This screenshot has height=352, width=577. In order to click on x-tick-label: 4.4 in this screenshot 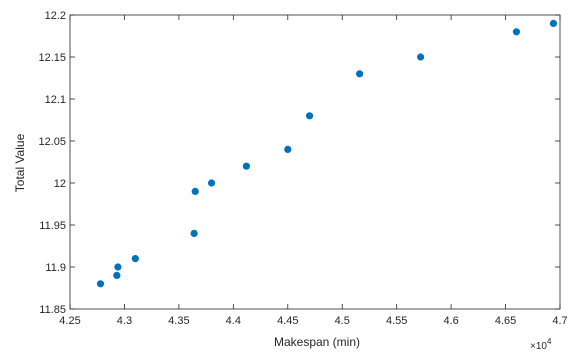, I will do `click(233, 321)`.